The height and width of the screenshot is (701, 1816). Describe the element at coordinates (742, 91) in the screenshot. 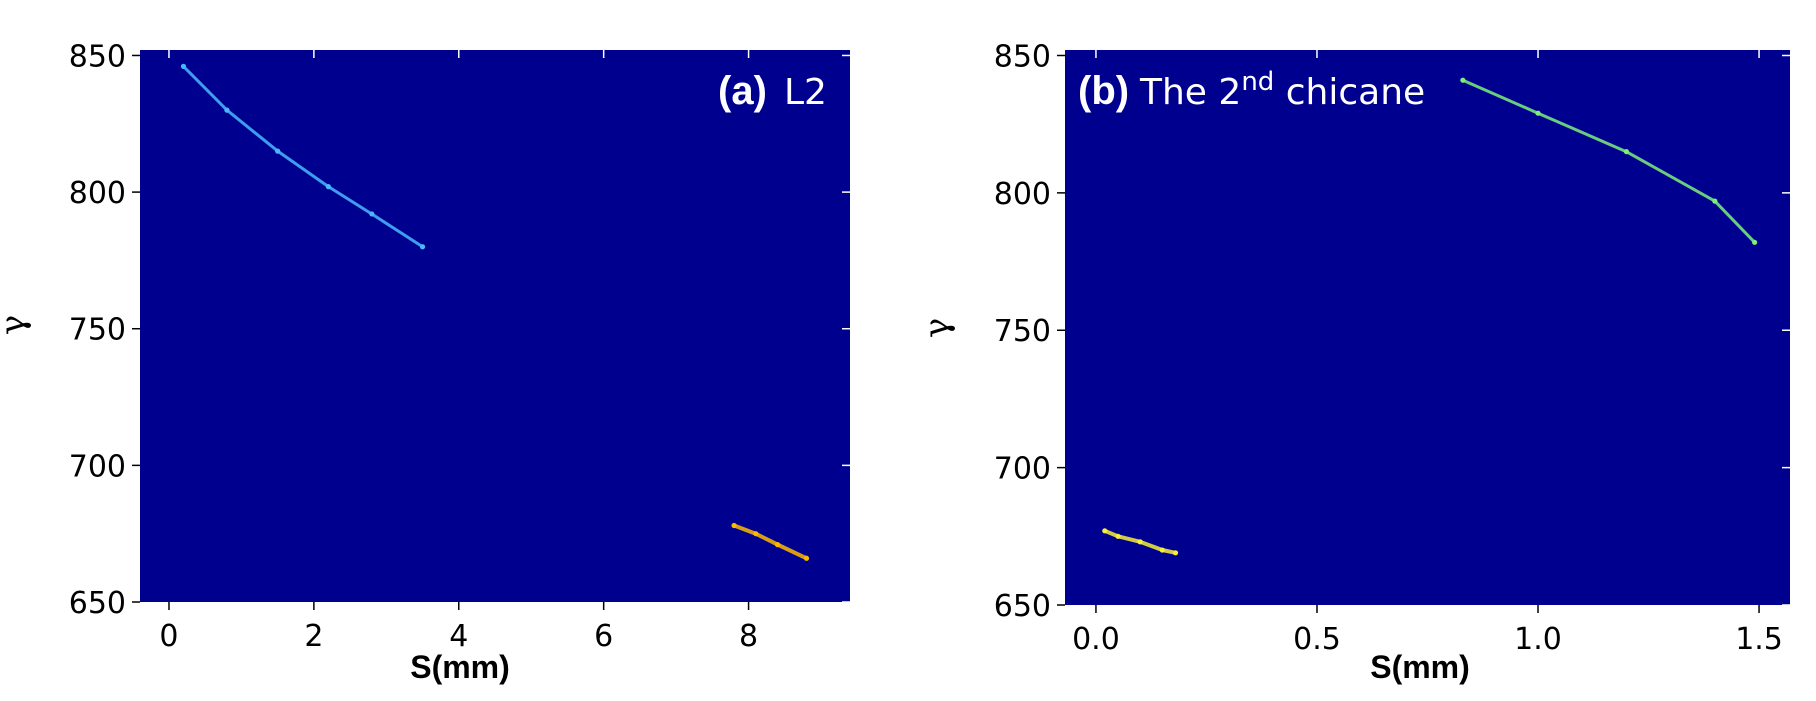

I see `panel-a-tag: (a)` at that location.